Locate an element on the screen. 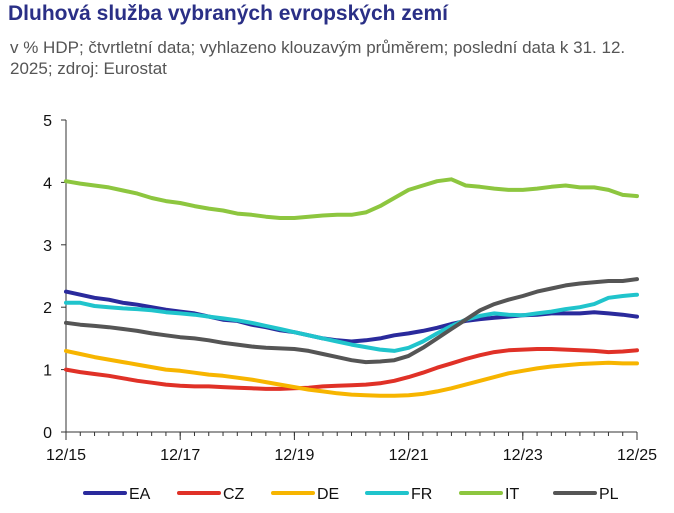 Image resolution: width=674 pixels, height=513 pixels. y-tick-label: 1 is located at coordinates (47, 371).